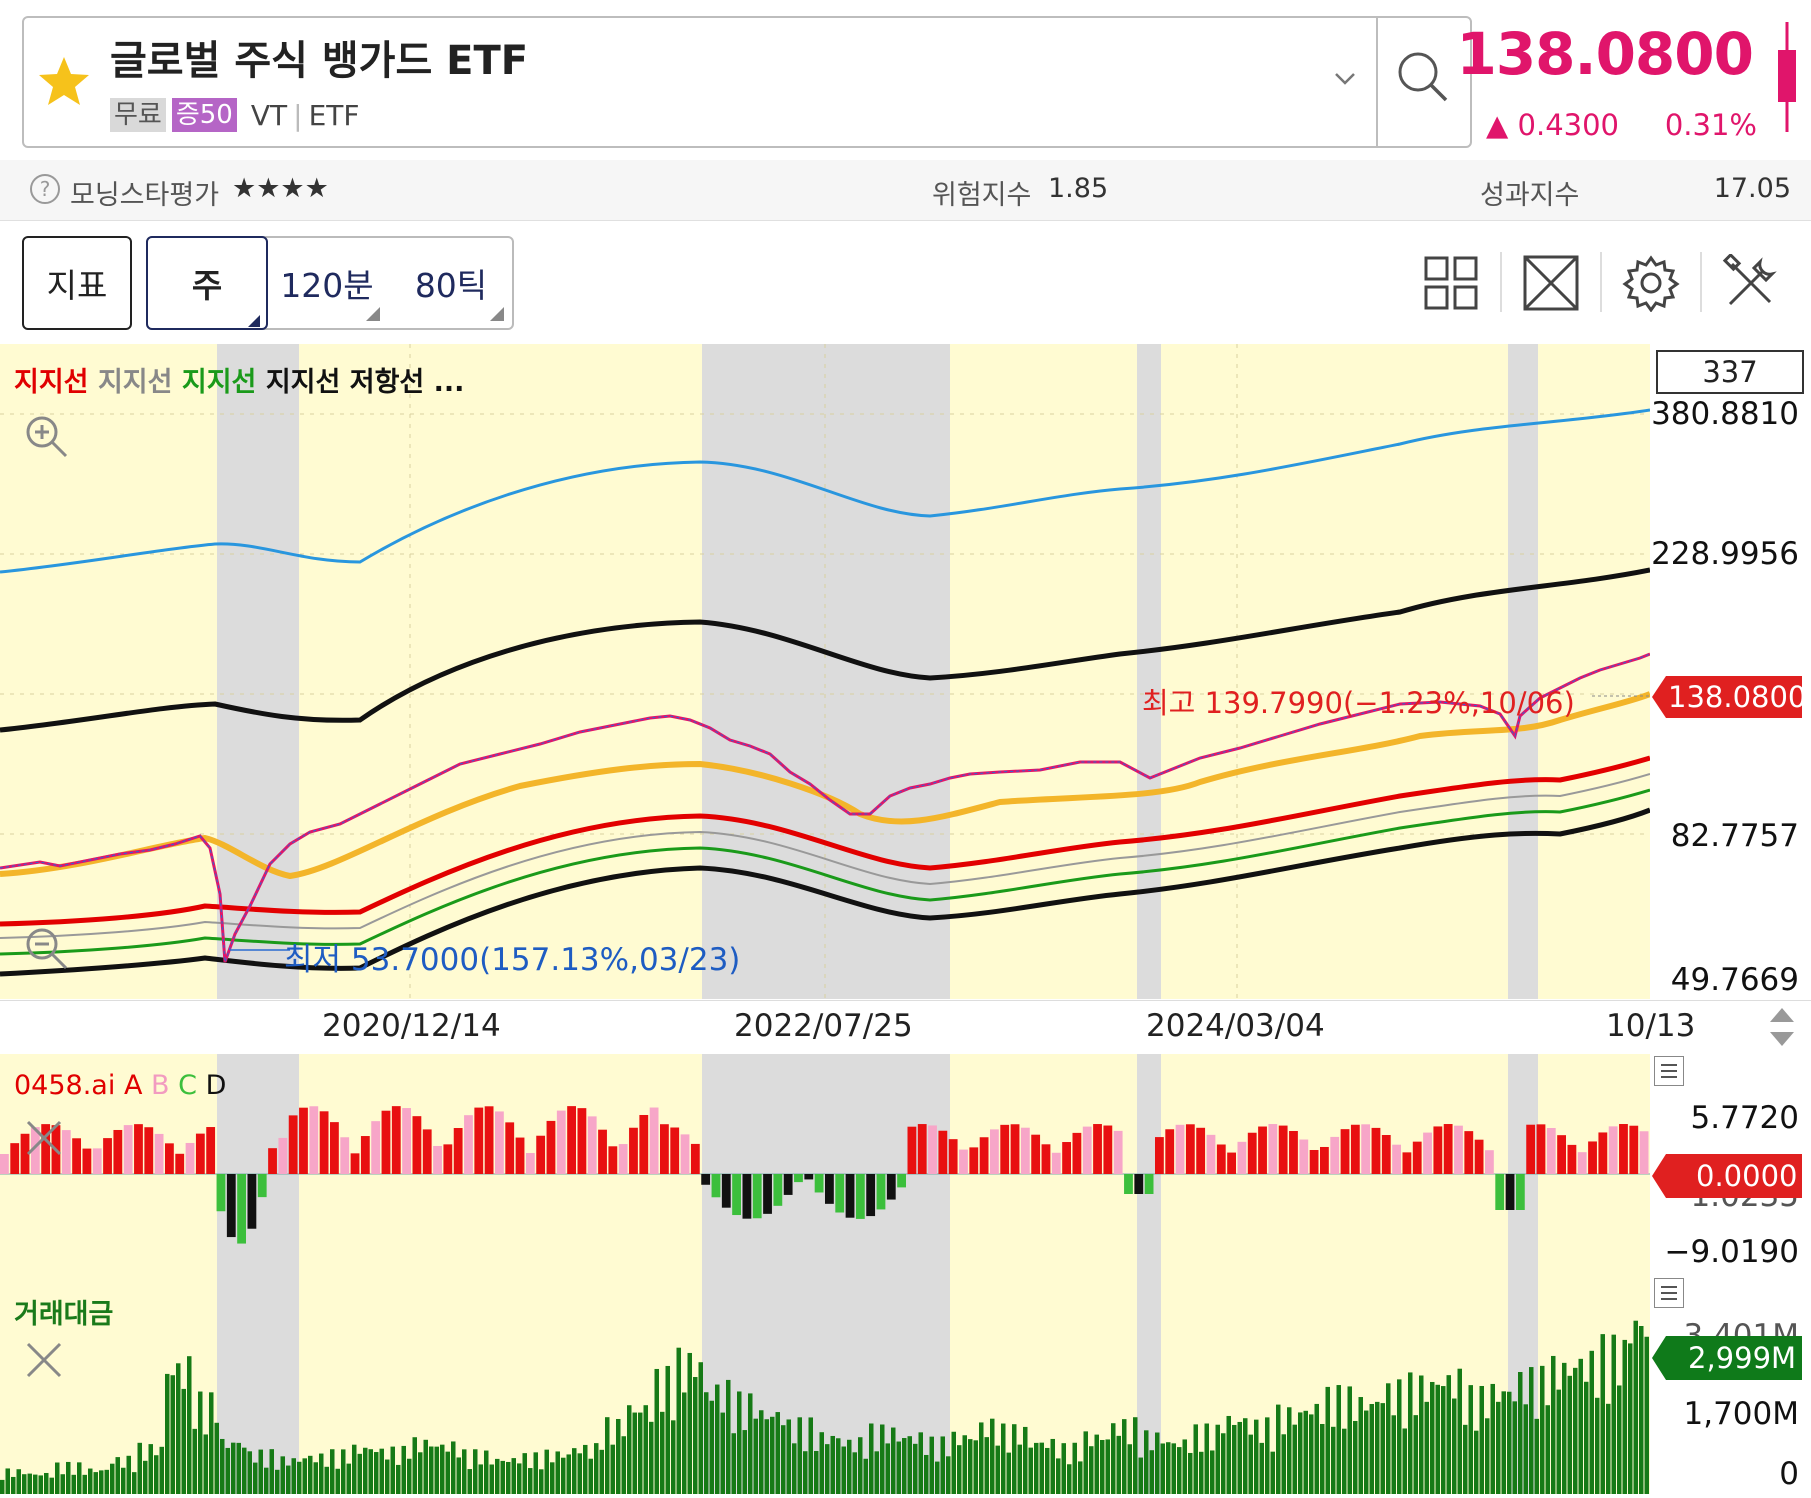 The width and height of the screenshot is (1811, 1498). I want to click on tools-icon, so click(1751, 282).